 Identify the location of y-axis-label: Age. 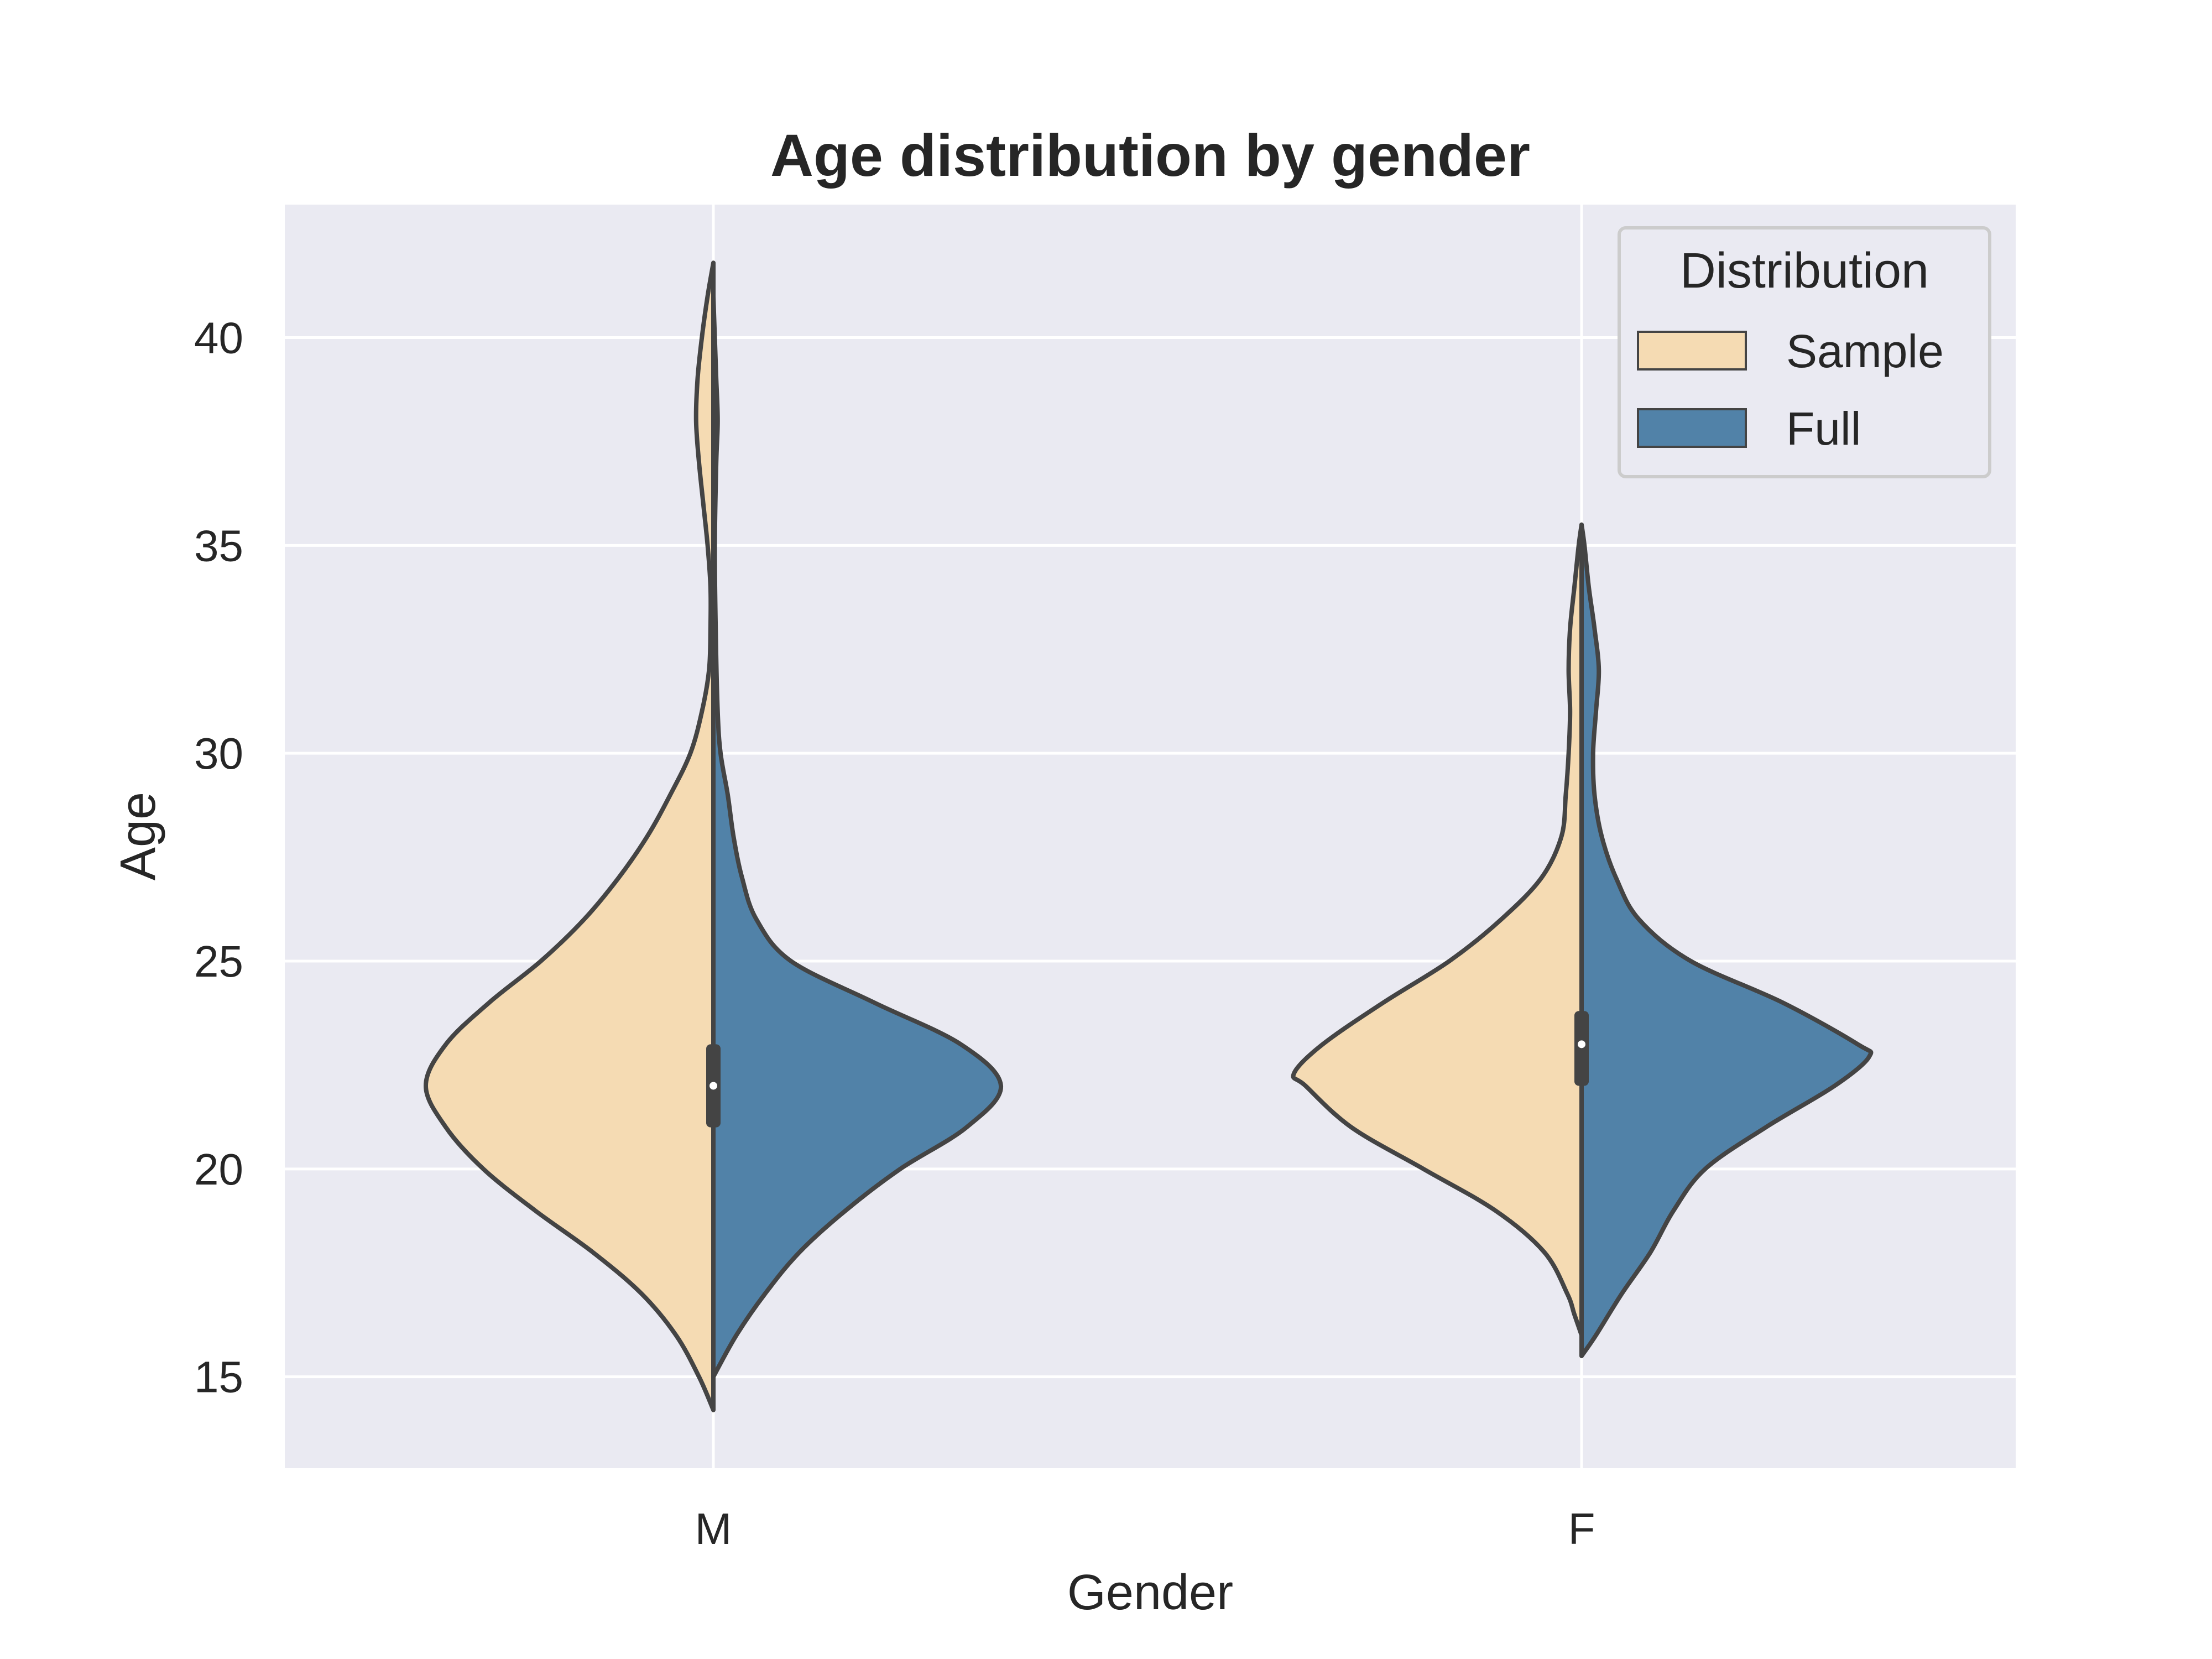
(138, 836).